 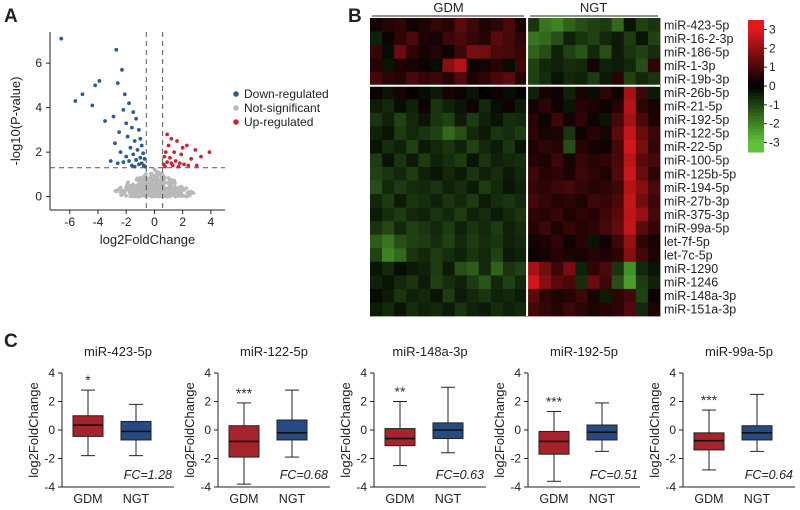 What do you see at coordinates (691, 269) in the screenshot?
I see `row-label: miR-1290` at bounding box center [691, 269].